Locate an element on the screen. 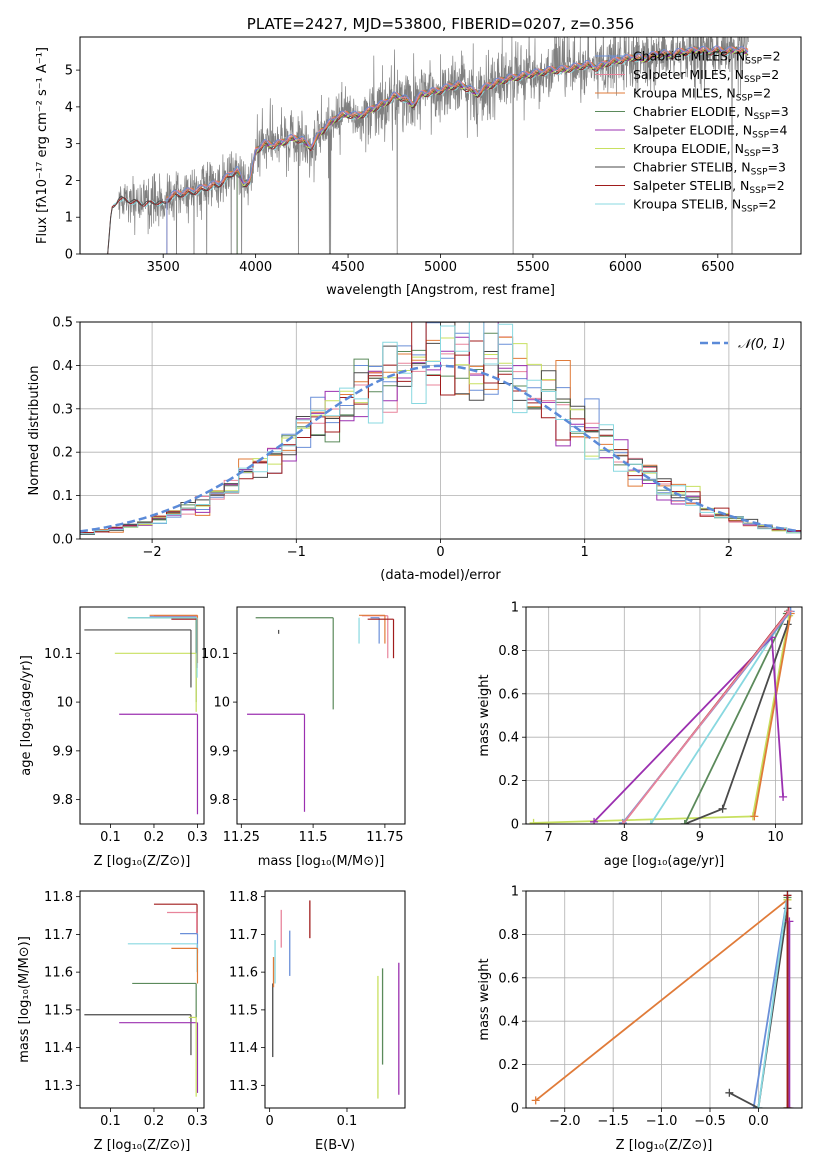 The height and width of the screenshot is (1170, 819). legend-entry: Kroupa ELODIE, NSSP=3 is located at coordinates (706, 150).